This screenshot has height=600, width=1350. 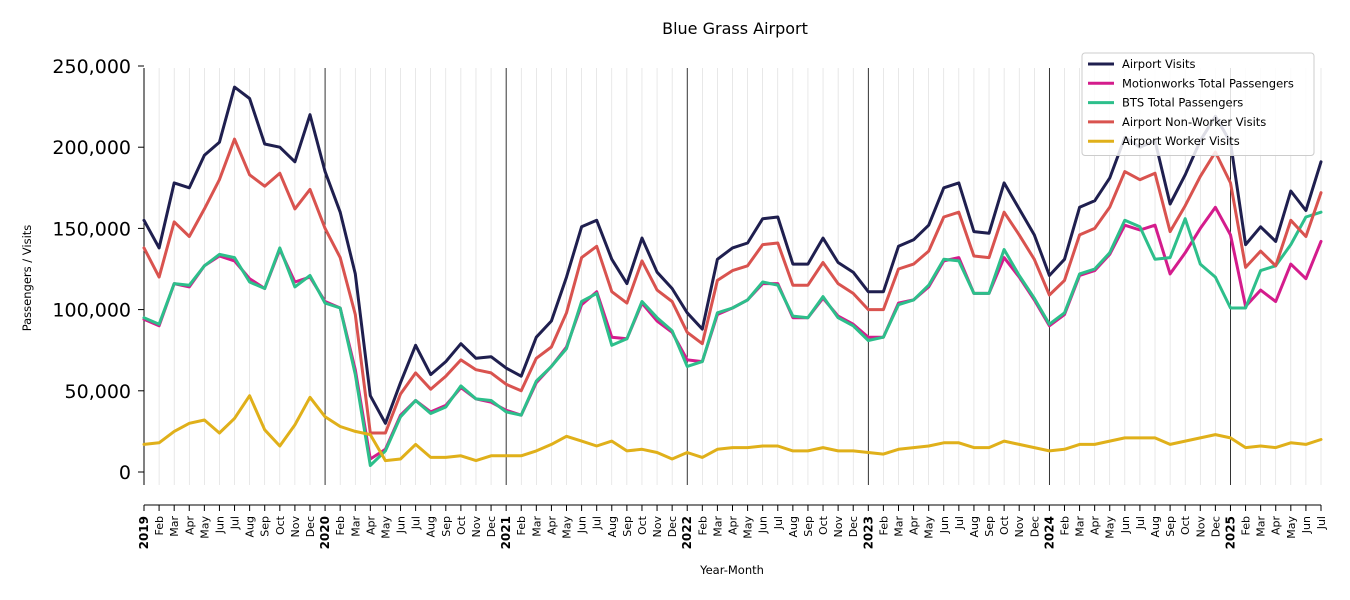 What do you see at coordinates (1208, 83) in the screenshot?
I see `legend-label: Motionworks Total Passengers` at bounding box center [1208, 83].